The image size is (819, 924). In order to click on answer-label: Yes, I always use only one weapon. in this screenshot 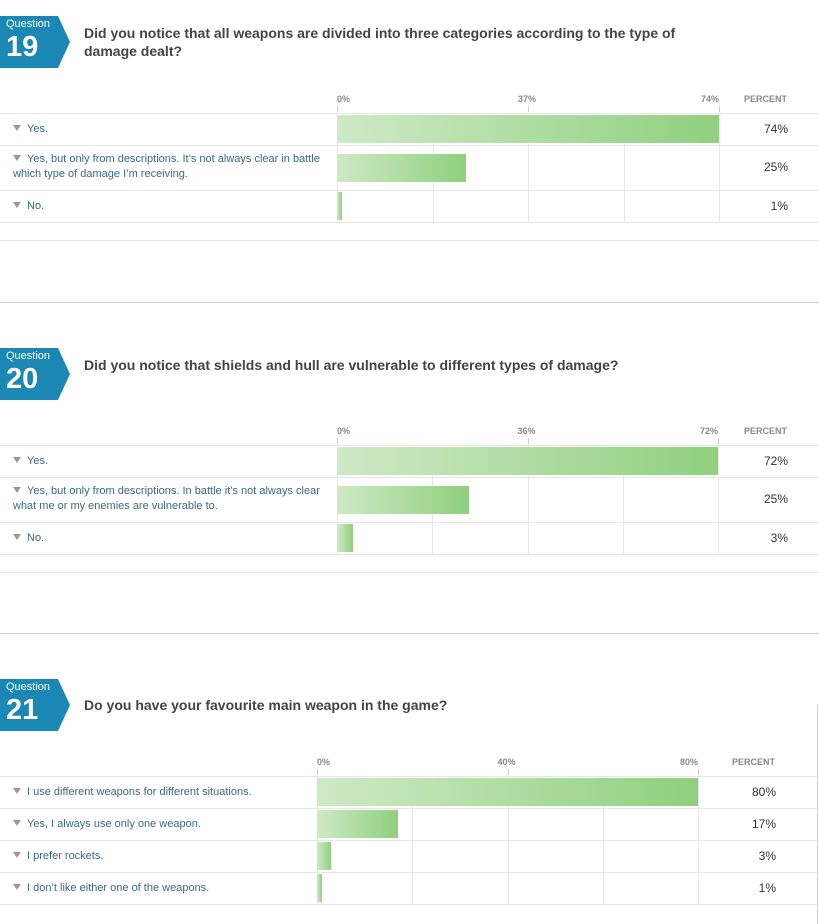, I will do `click(156, 824)`.